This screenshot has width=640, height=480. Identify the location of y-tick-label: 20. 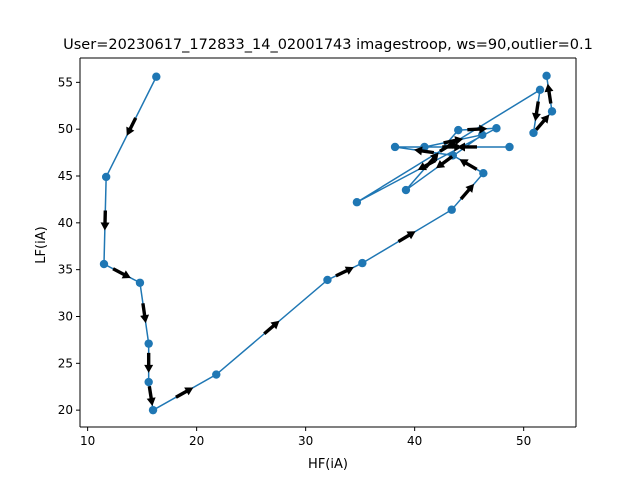
(65, 410).